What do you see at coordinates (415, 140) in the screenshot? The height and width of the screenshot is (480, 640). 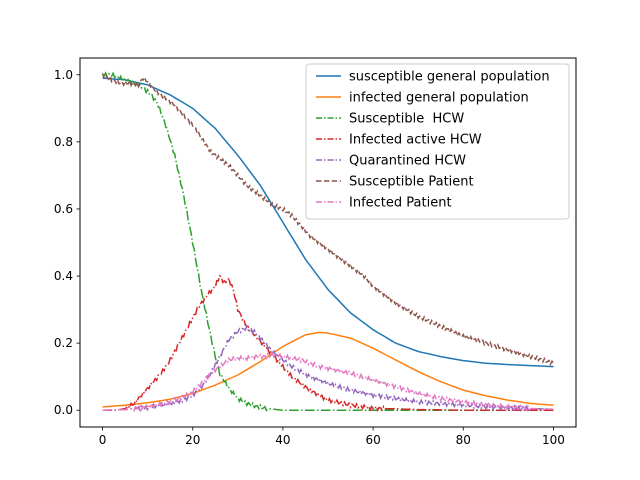 I see `legend-label: Infected active HCW` at bounding box center [415, 140].